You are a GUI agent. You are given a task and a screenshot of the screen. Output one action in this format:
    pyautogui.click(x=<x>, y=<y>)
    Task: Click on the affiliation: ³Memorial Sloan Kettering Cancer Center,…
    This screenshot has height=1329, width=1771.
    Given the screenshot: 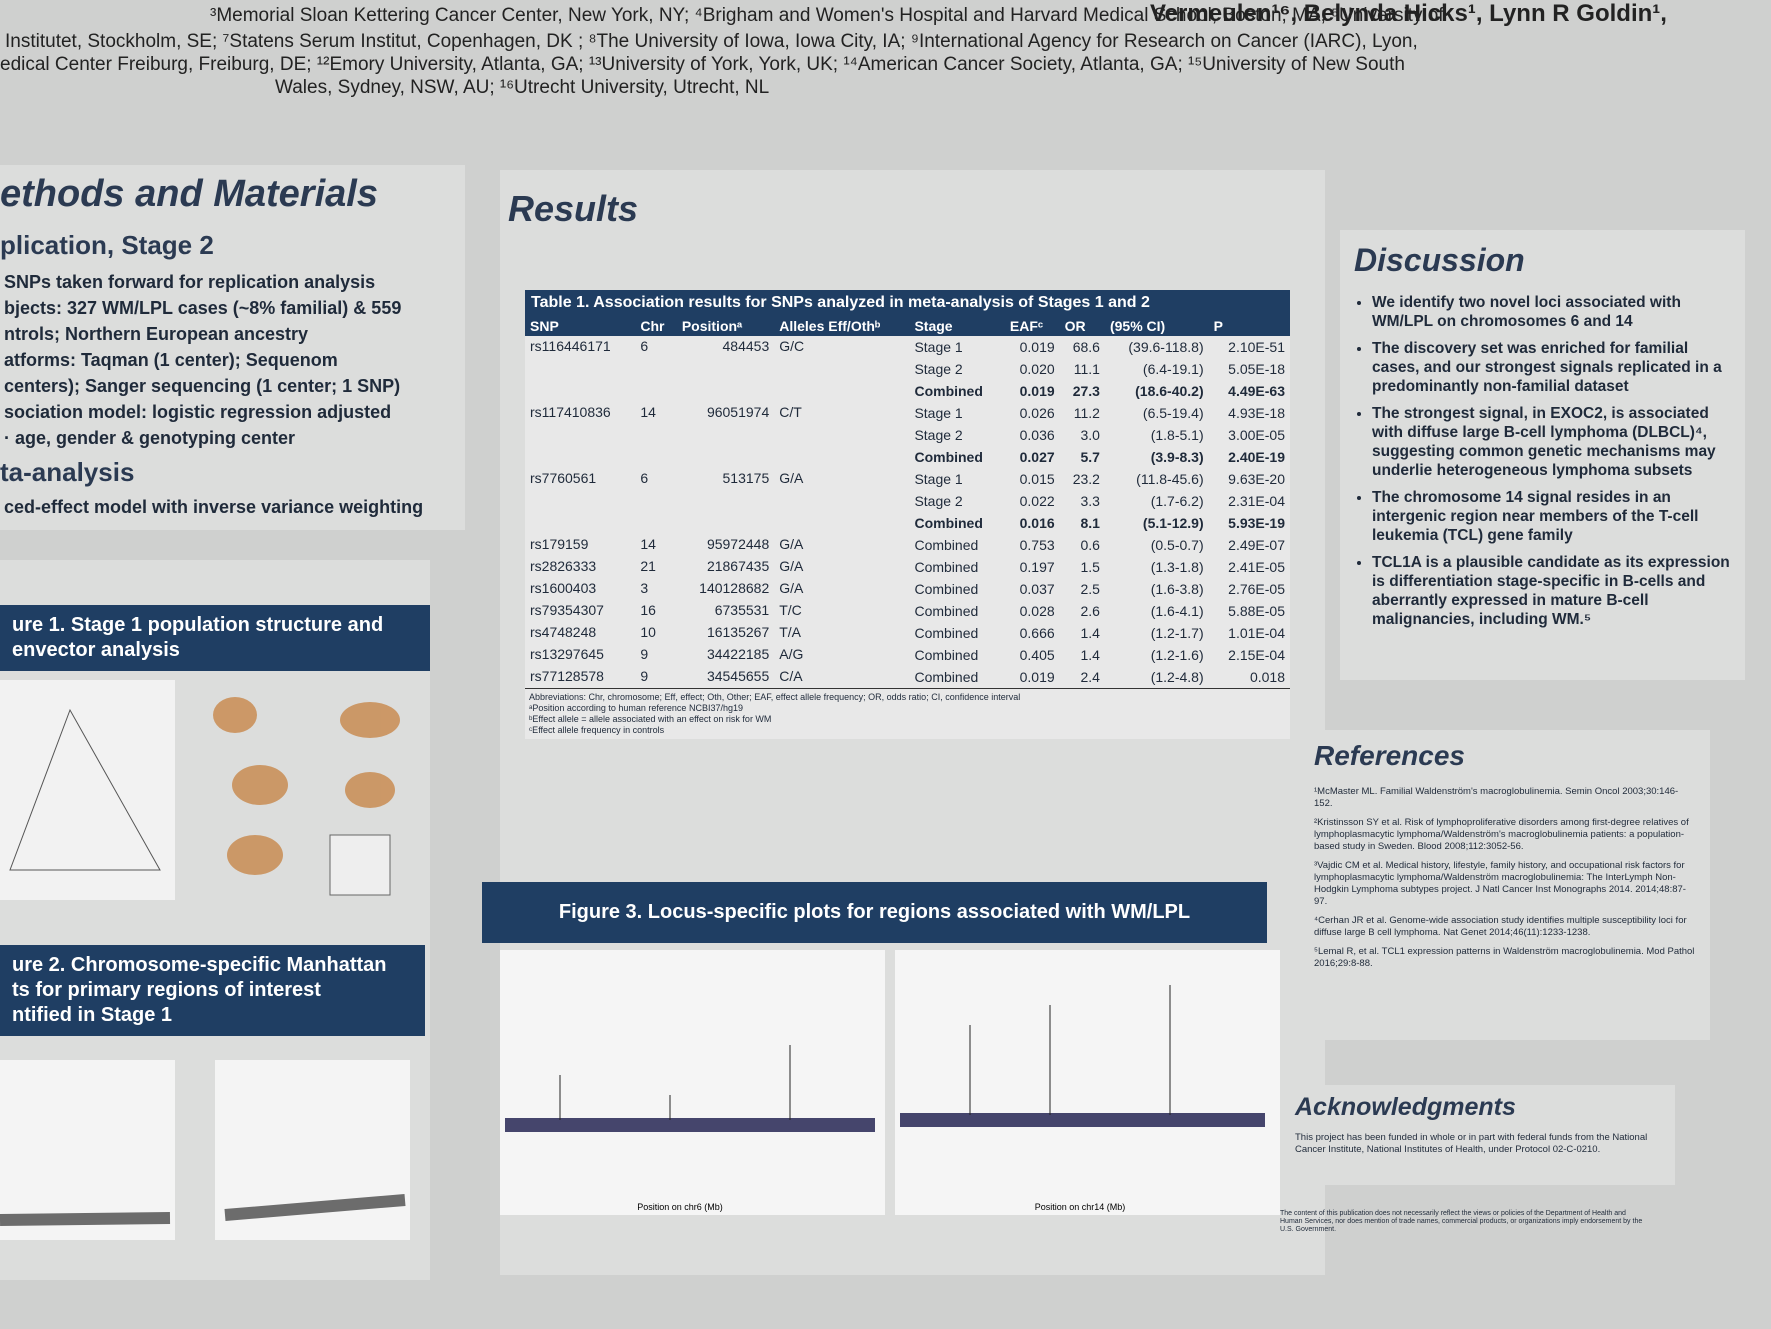 What is the action you would take?
    pyautogui.click(x=827, y=15)
    